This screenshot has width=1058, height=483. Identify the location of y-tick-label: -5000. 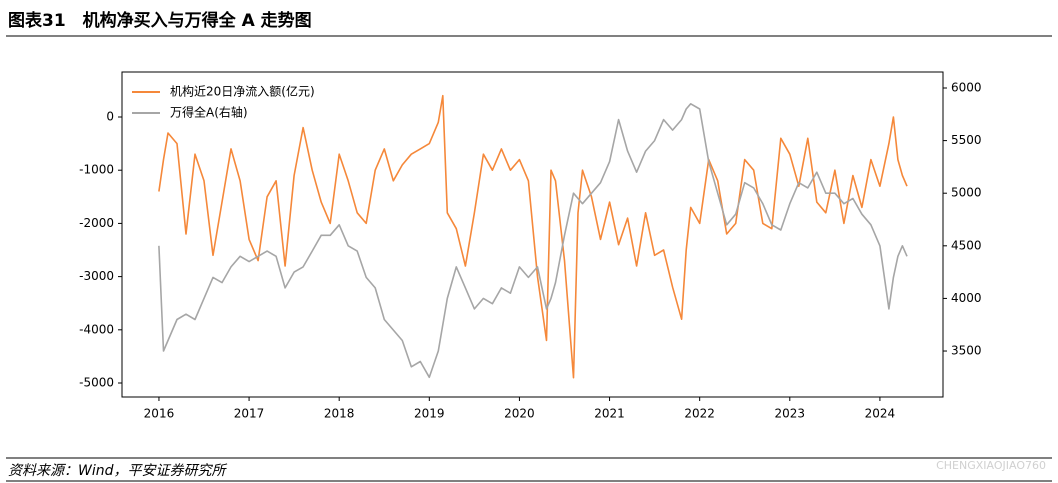
(96, 383).